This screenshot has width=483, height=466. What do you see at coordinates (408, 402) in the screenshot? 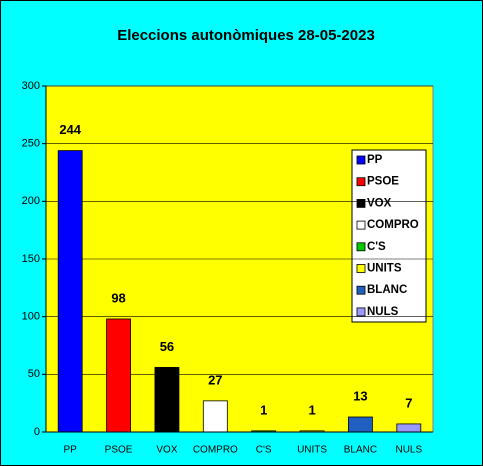
I see `data-label: 7` at bounding box center [408, 402].